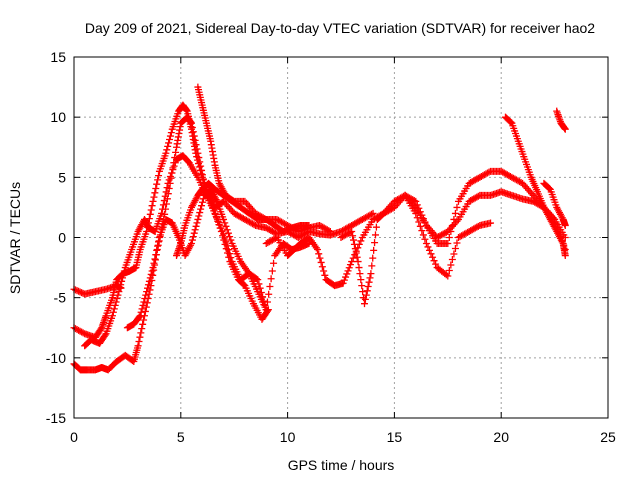 This screenshot has height=480, width=640. What do you see at coordinates (181, 437) in the screenshot?
I see `x-tick-label: 5` at bounding box center [181, 437].